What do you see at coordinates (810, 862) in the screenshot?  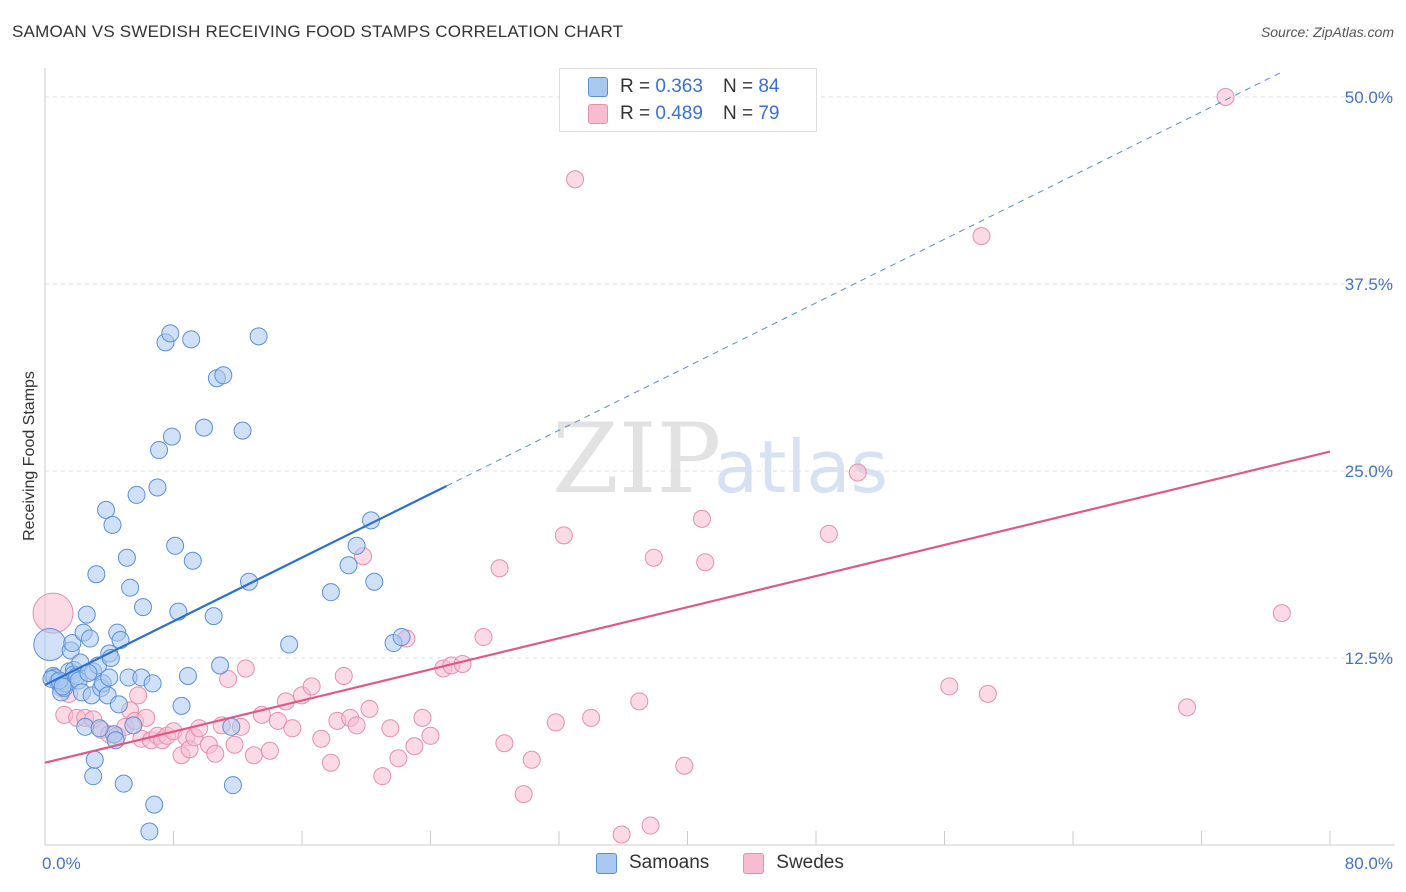 I see `bottom-legend-swedes-label: Swedes` at bounding box center [810, 862].